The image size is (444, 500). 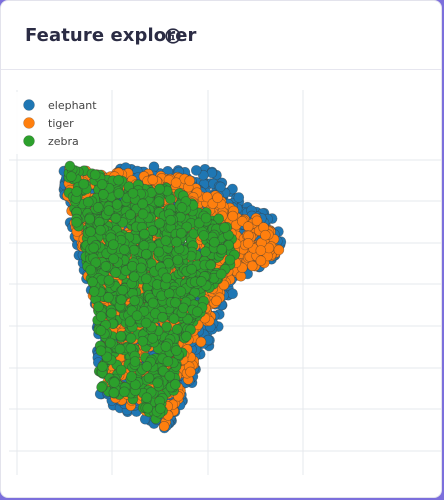 I want to click on info-circle-icon, so click(x=173, y=36).